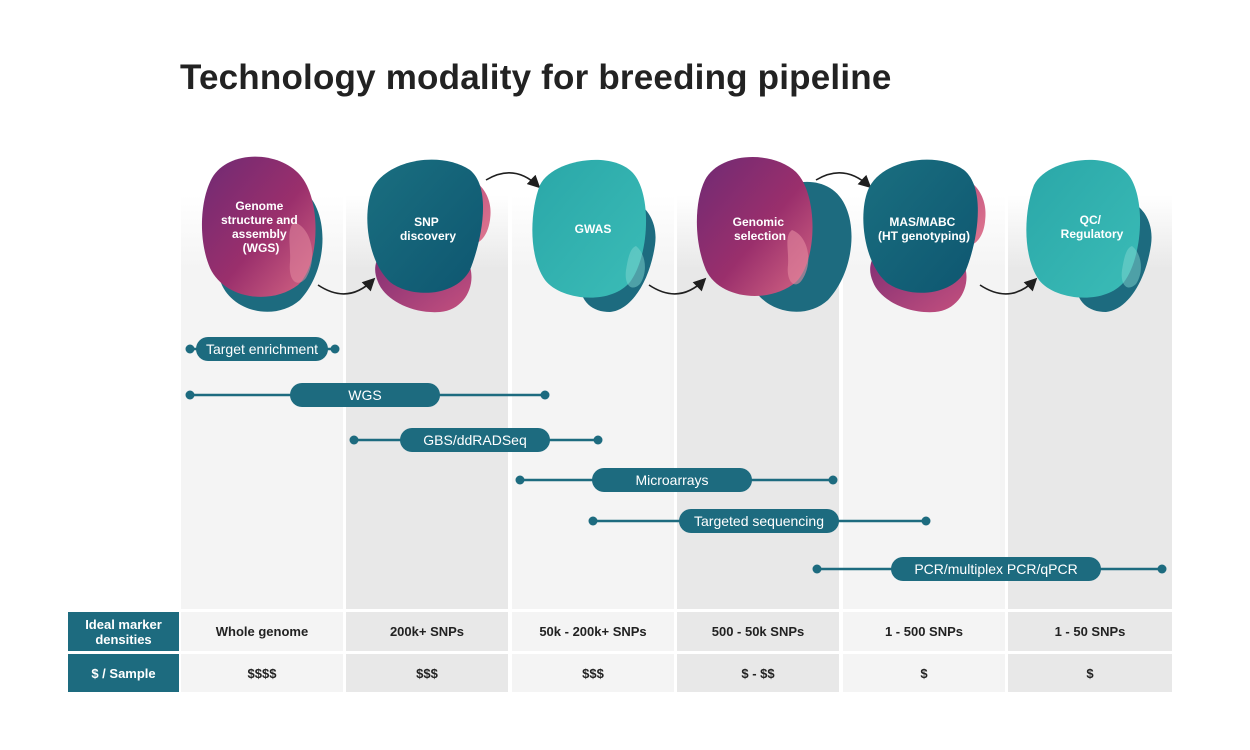 This screenshot has height=750, width=1250. Describe the element at coordinates (671, 480) in the screenshot. I see `tech-label-microarrays: Microarrays` at that location.